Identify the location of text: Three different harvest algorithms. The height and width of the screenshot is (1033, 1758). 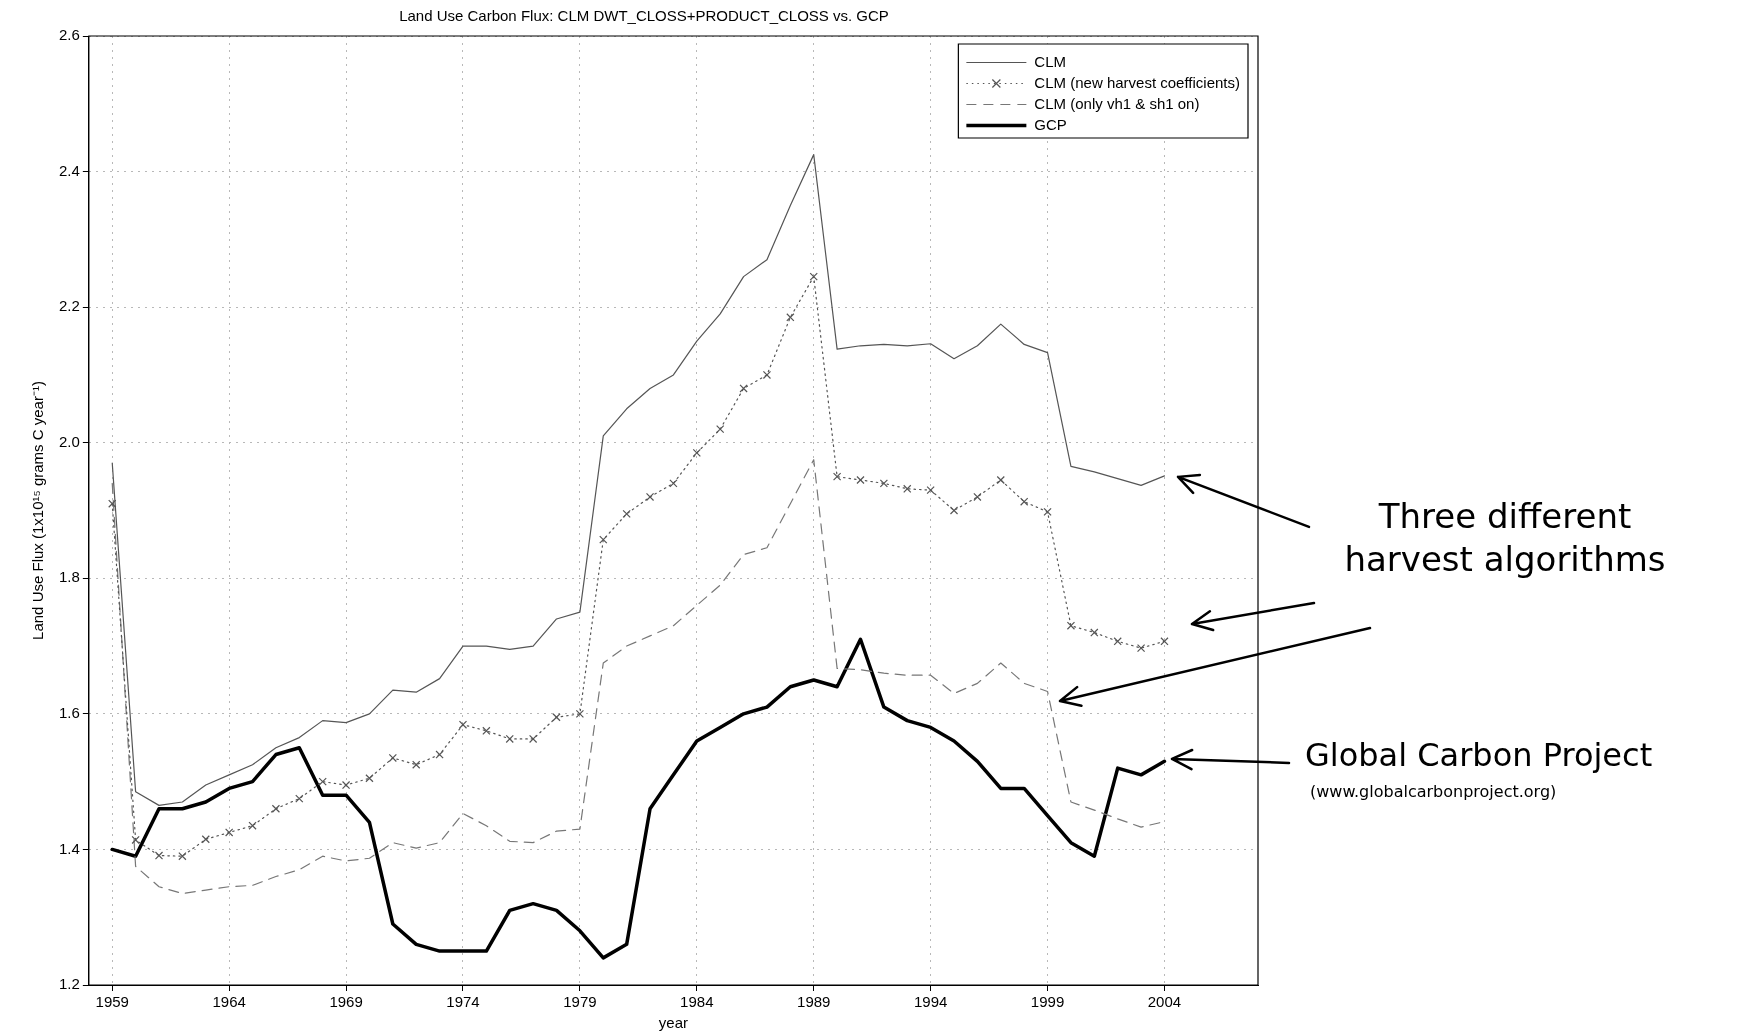
(1505, 537).